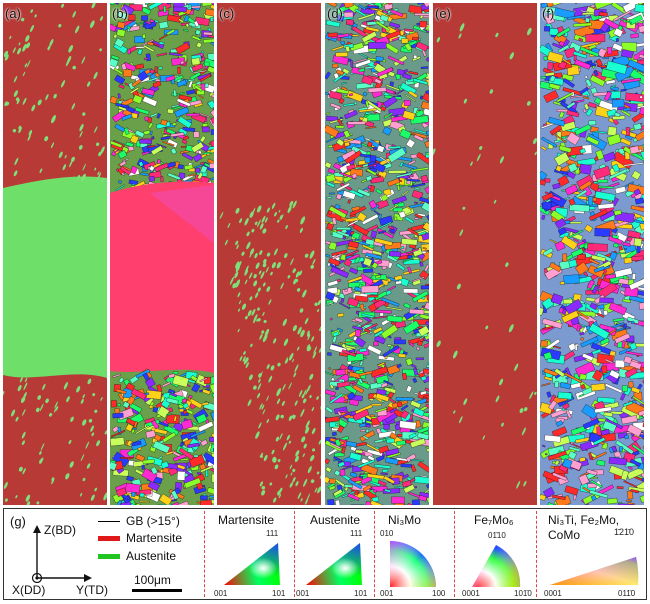 This screenshot has width=650, height=604. I want to click on panel-d-label: (d), so click(335, 13).